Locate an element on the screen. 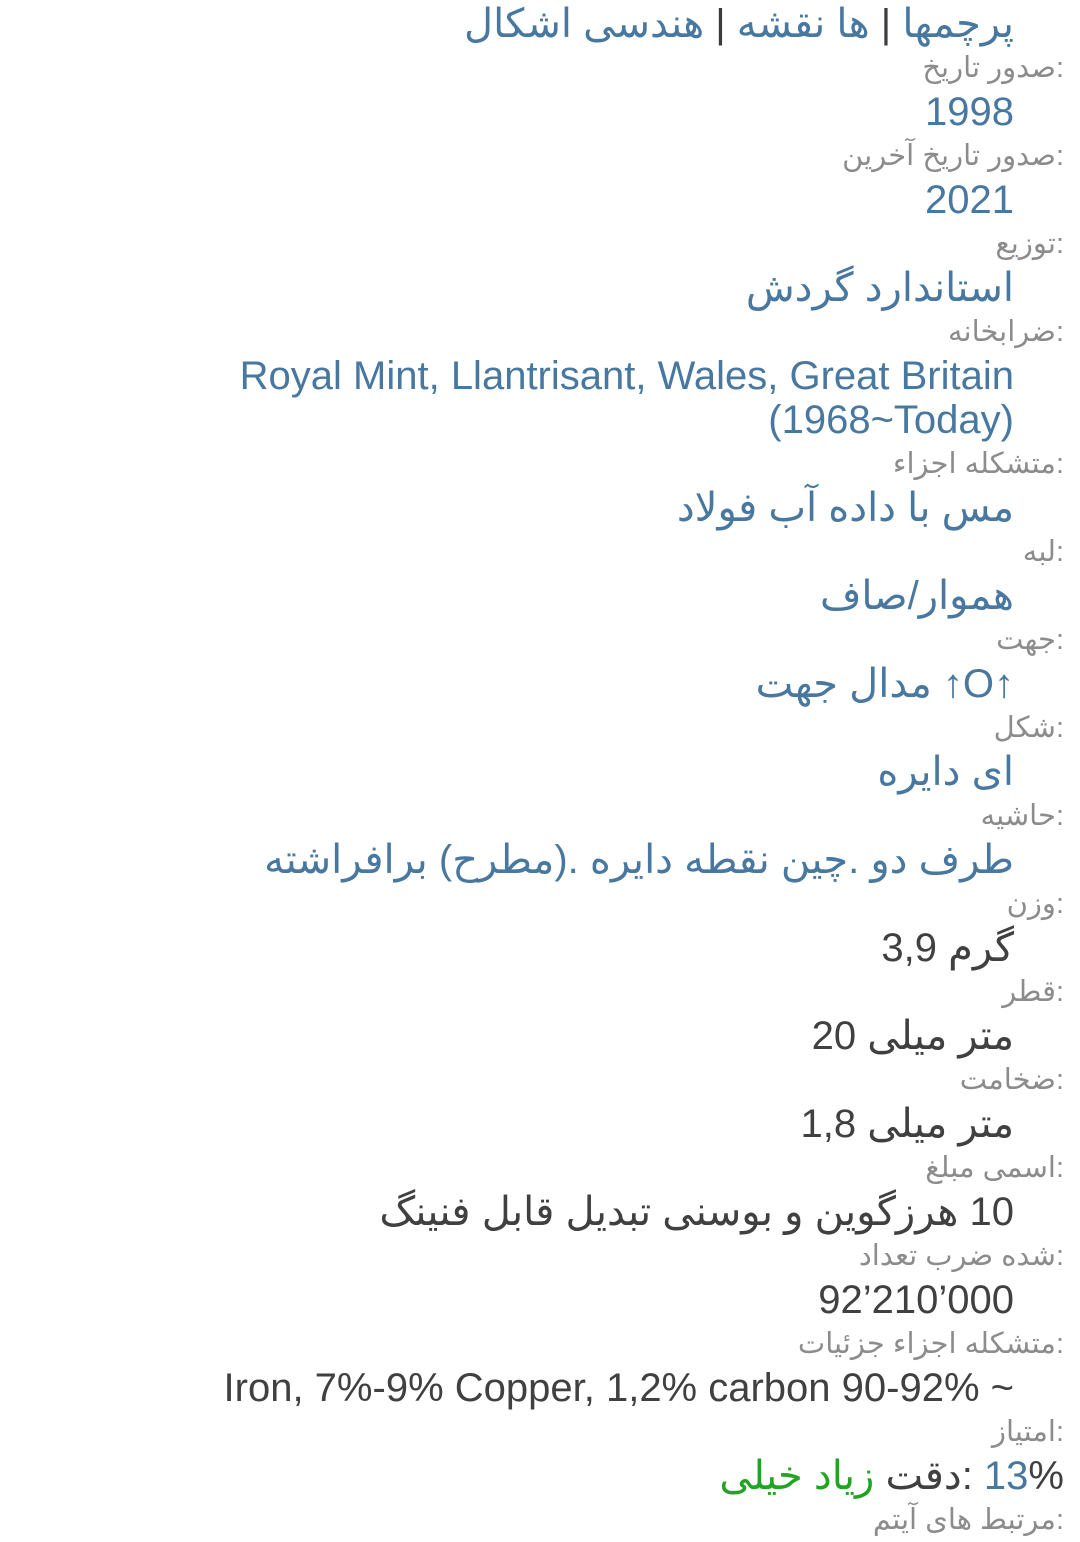  field-composition-value: فولاد‎ آب‎ داده‎ با‎ مس‎ is located at coordinates (540, 508).